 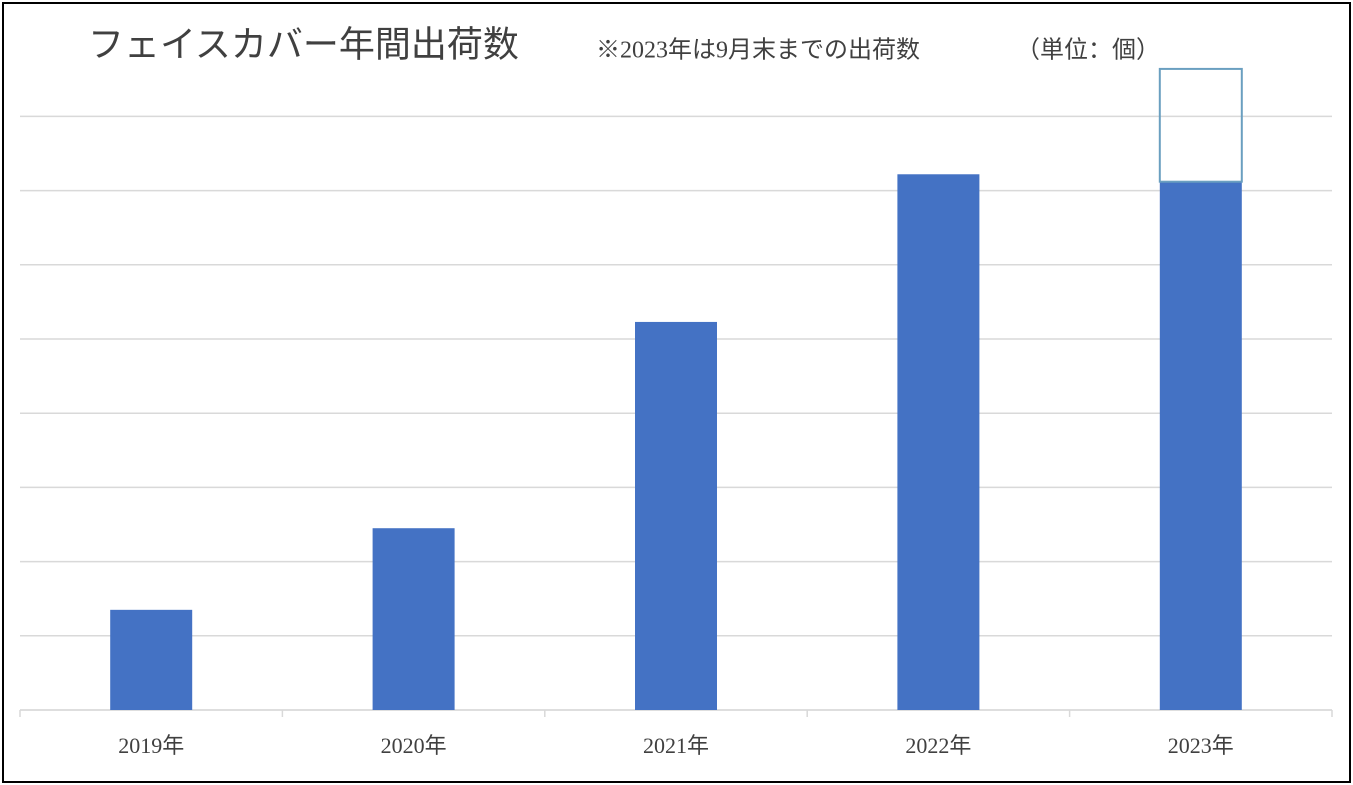 What do you see at coordinates (758, 50) in the screenshot?
I see `chart-subtitle: ※2023年は9月末までの出荷数` at bounding box center [758, 50].